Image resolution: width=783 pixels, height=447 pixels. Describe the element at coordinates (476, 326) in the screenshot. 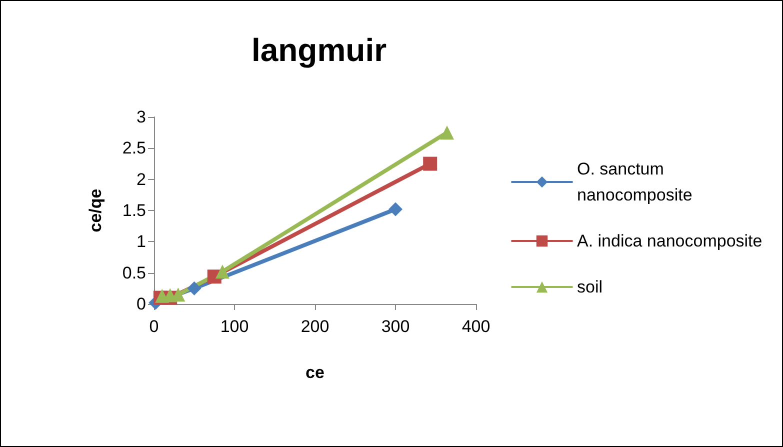

I see `x-tick-label: 400` at that location.